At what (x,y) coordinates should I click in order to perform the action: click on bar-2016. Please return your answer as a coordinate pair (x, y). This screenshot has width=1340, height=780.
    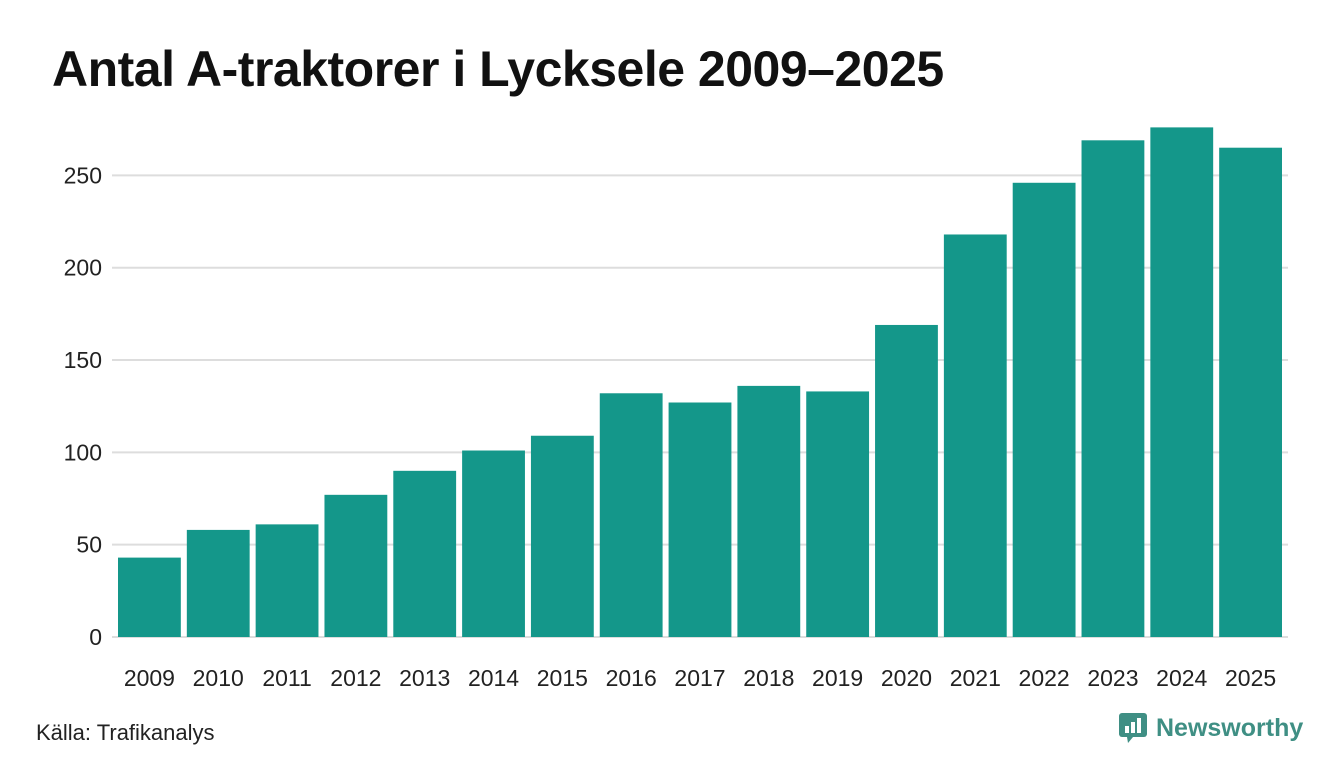
    Looking at the image, I should click on (631, 515).